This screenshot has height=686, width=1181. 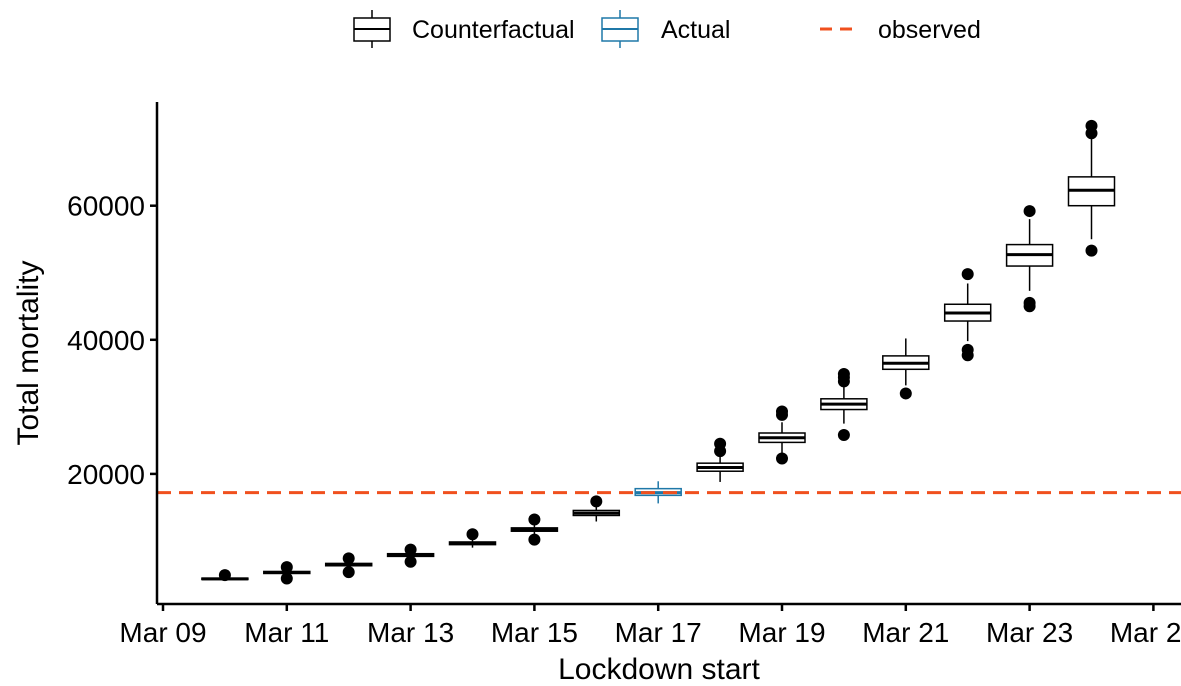 I want to click on x-tick-label: Mar 23, so click(x=1029, y=632).